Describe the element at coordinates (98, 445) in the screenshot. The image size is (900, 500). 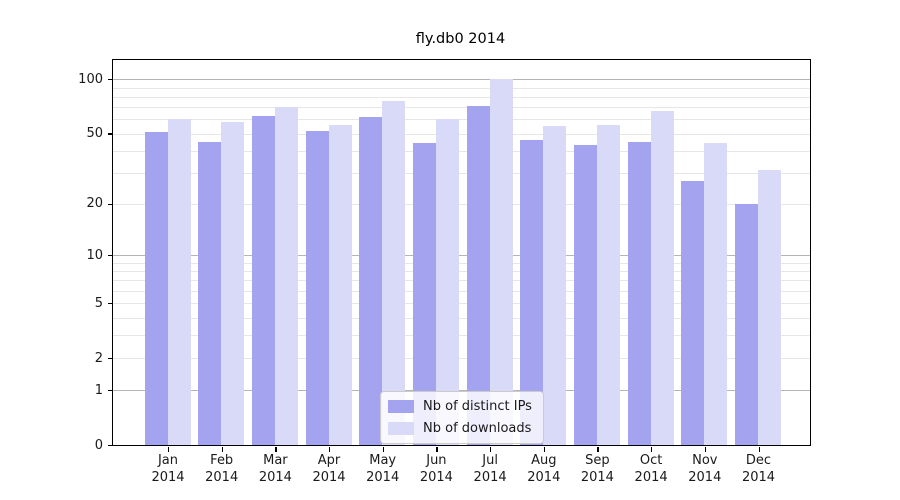
I see `y-tick-label: 0` at that location.